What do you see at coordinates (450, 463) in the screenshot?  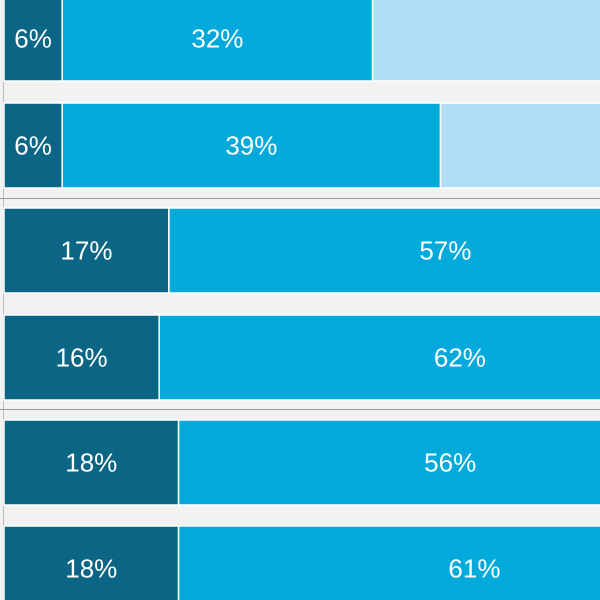 I see `data-label: 56%` at bounding box center [450, 463].